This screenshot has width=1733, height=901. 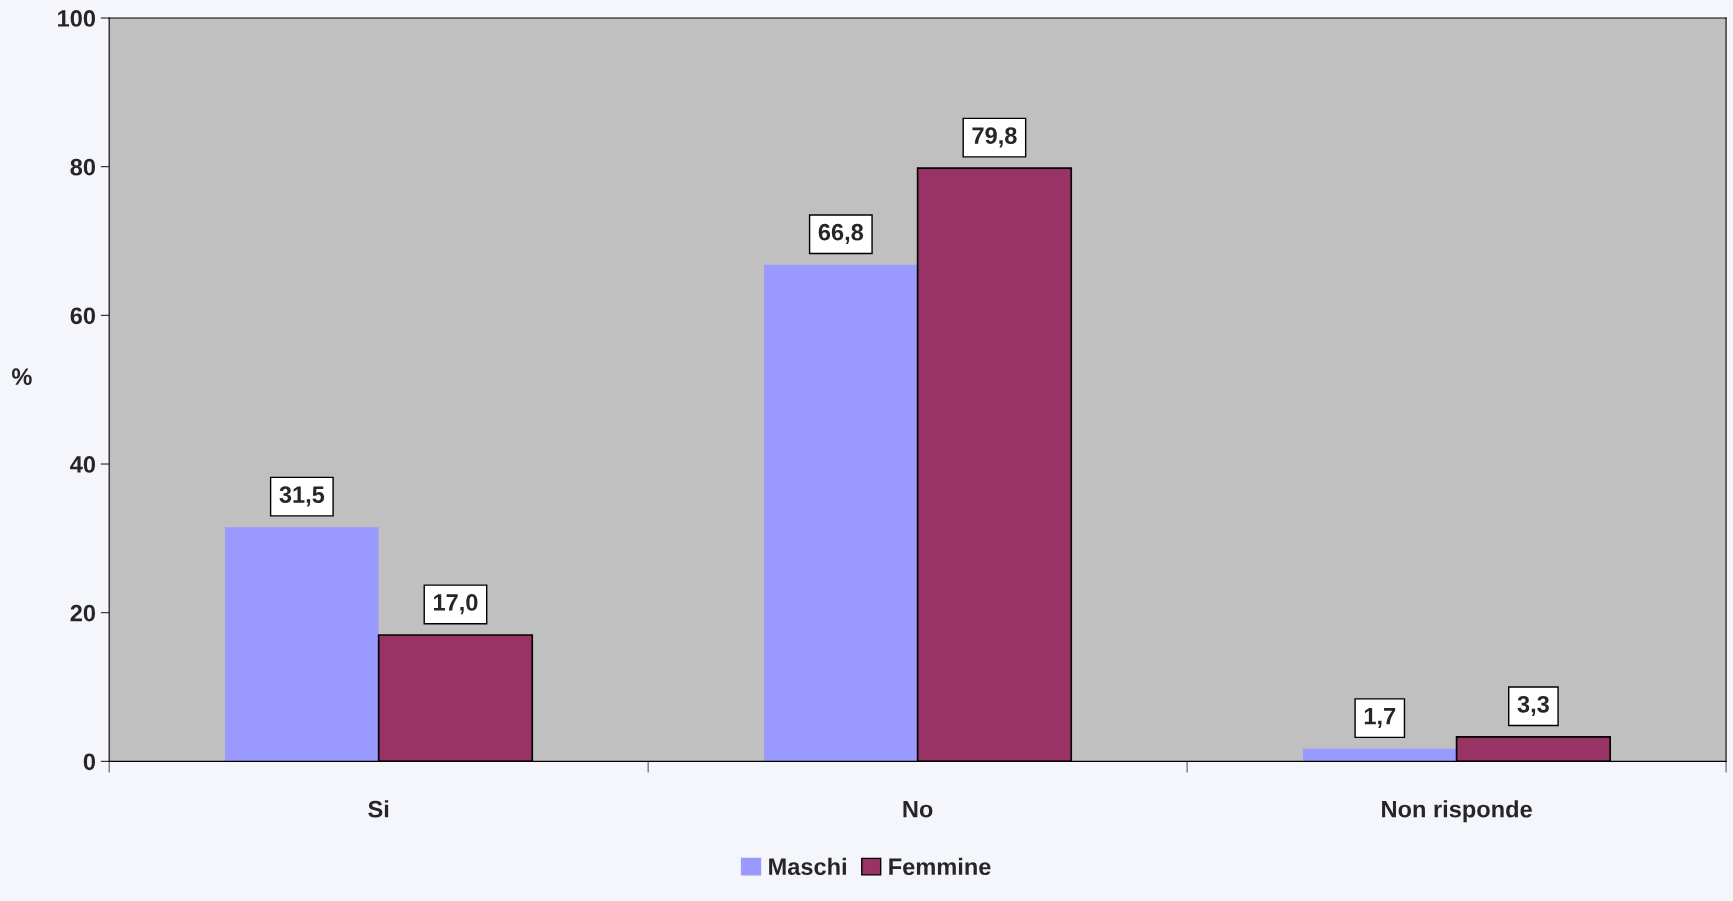 What do you see at coordinates (89, 762) in the screenshot?
I see `y-tick-label: 0` at bounding box center [89, 762].